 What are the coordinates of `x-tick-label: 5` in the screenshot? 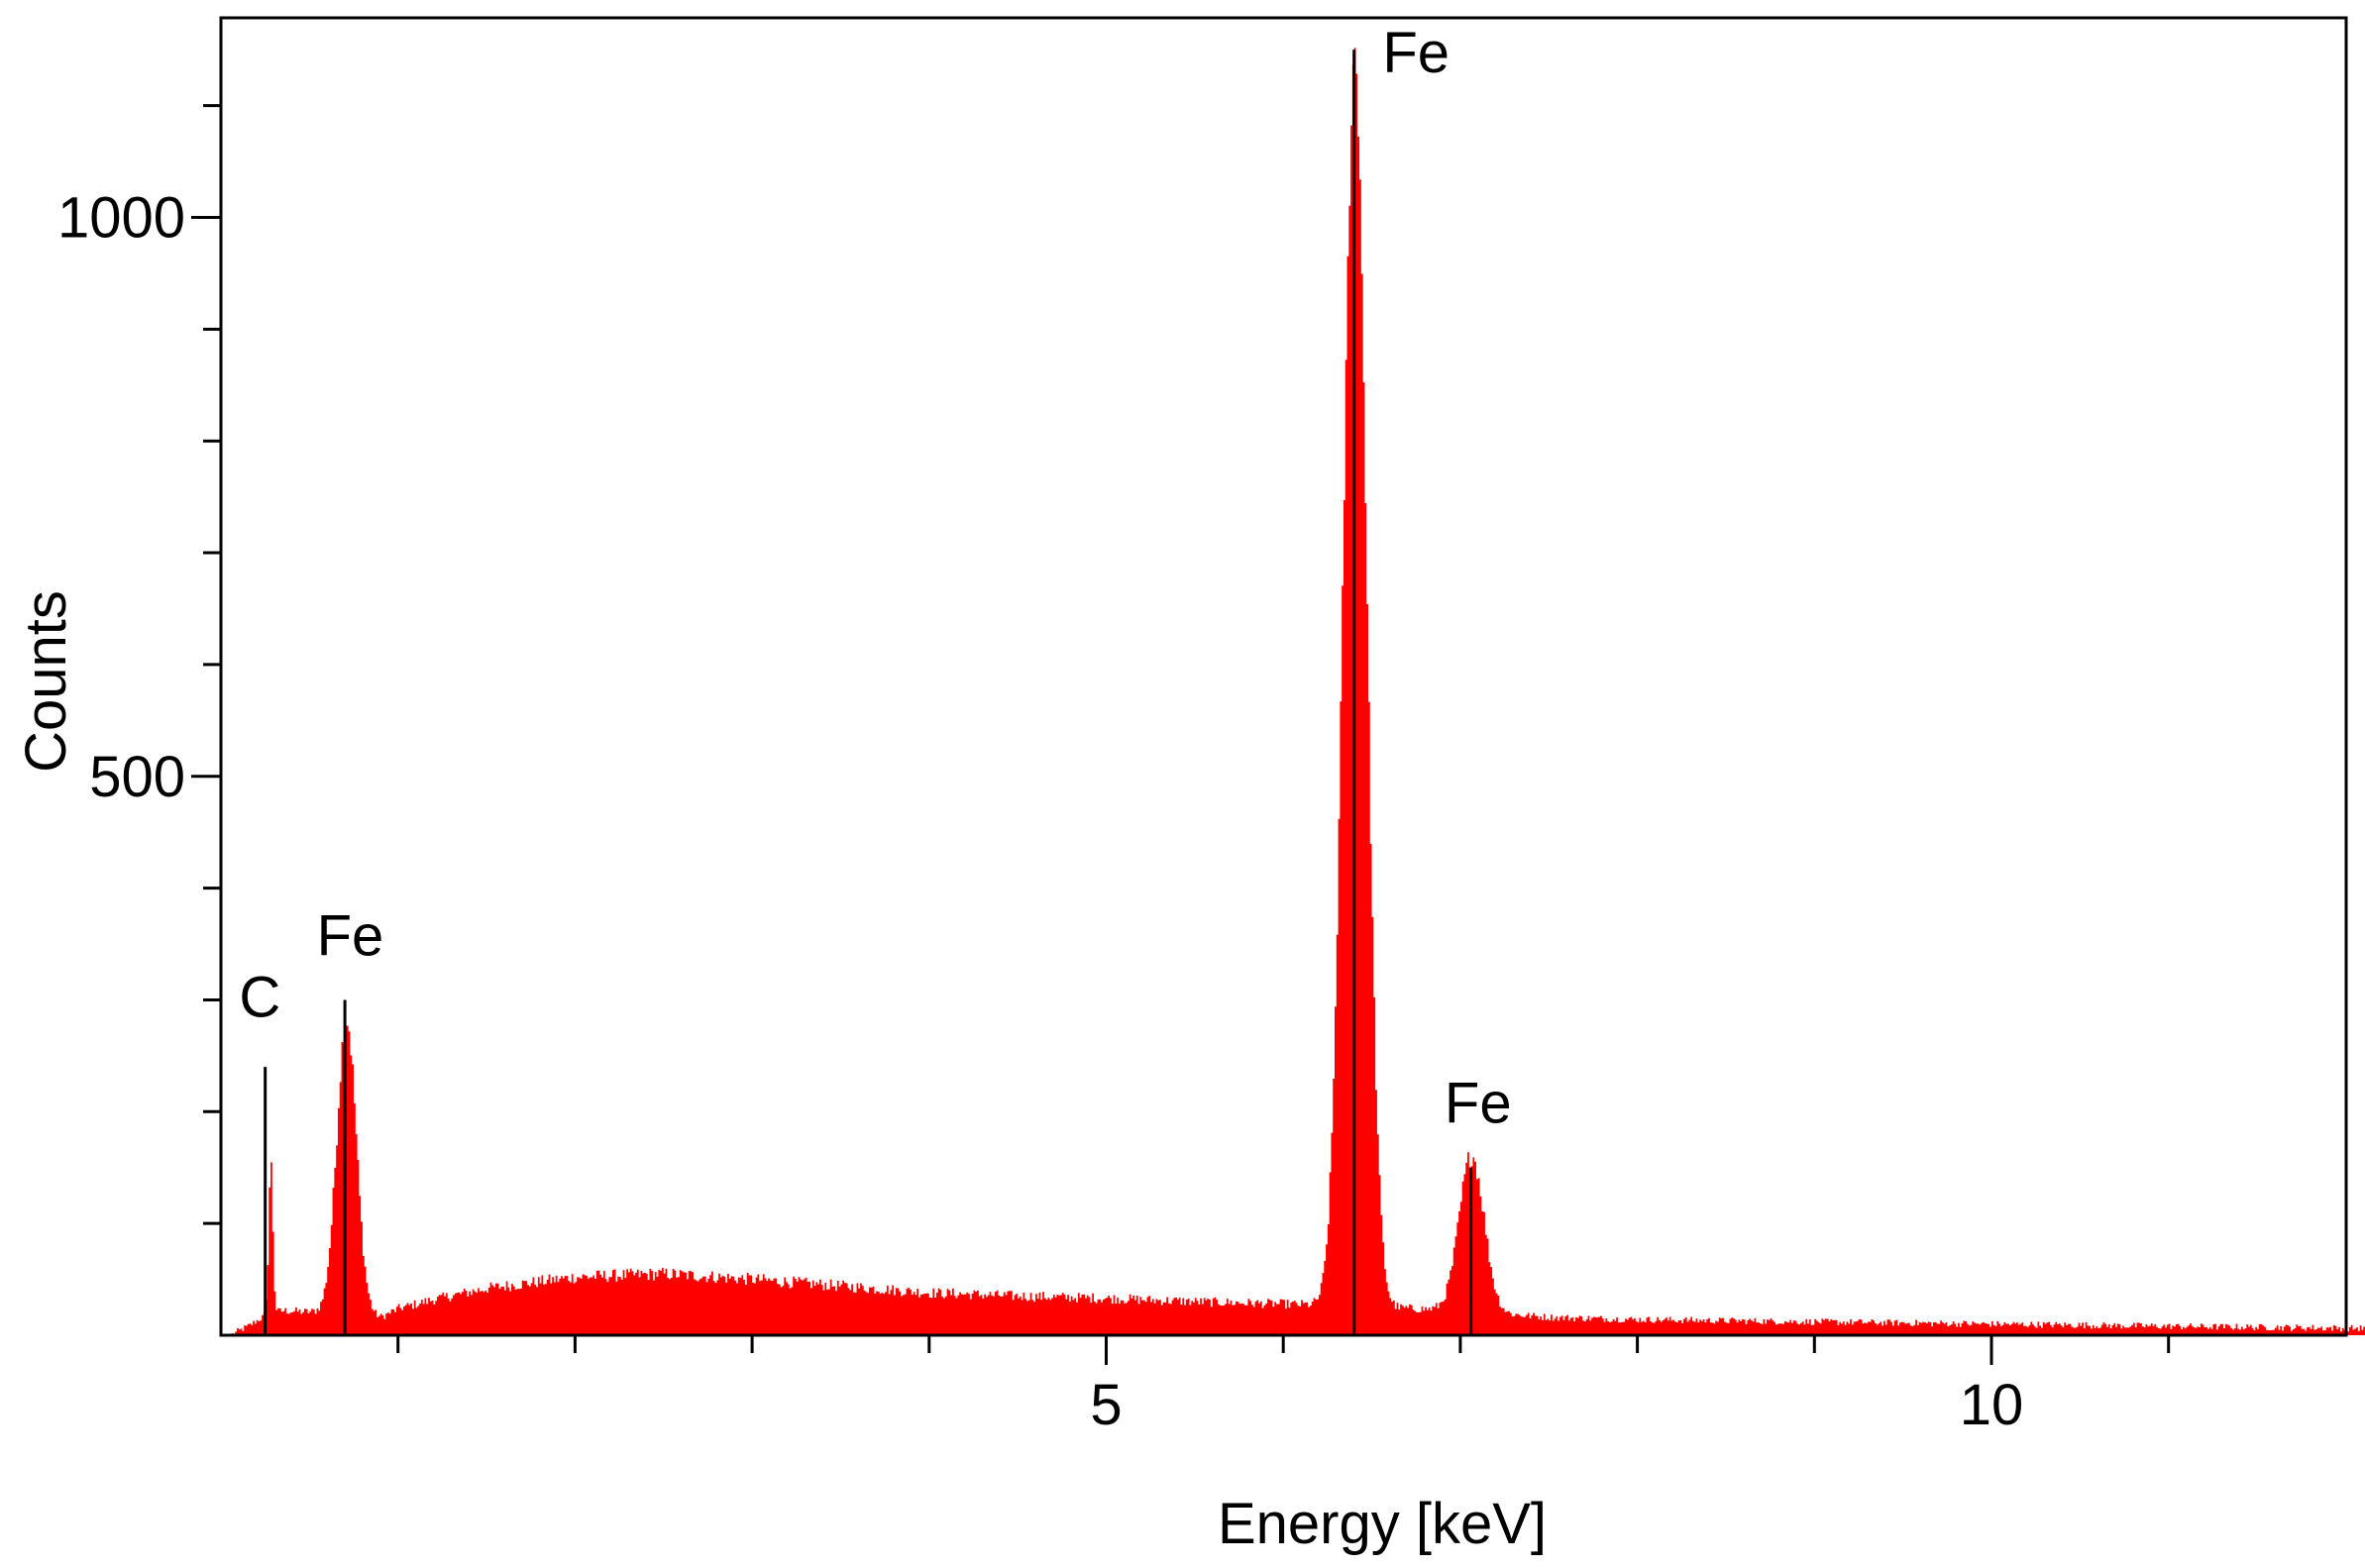 It's located at (1106, 1405).